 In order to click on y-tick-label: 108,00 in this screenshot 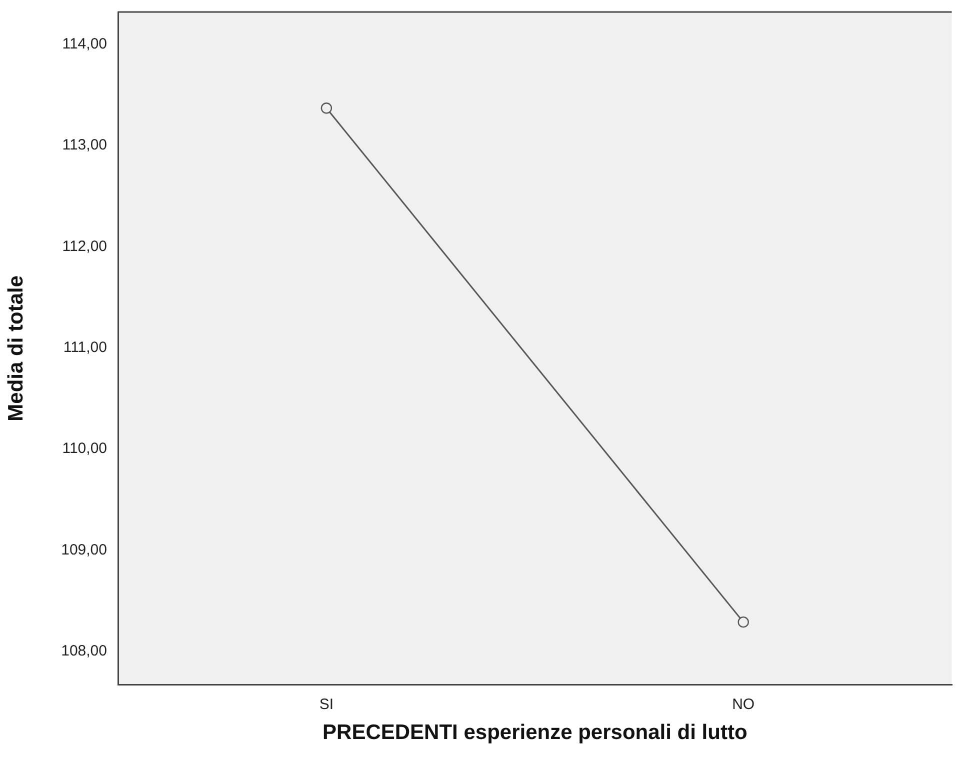, I will do `click(84, 651)`.